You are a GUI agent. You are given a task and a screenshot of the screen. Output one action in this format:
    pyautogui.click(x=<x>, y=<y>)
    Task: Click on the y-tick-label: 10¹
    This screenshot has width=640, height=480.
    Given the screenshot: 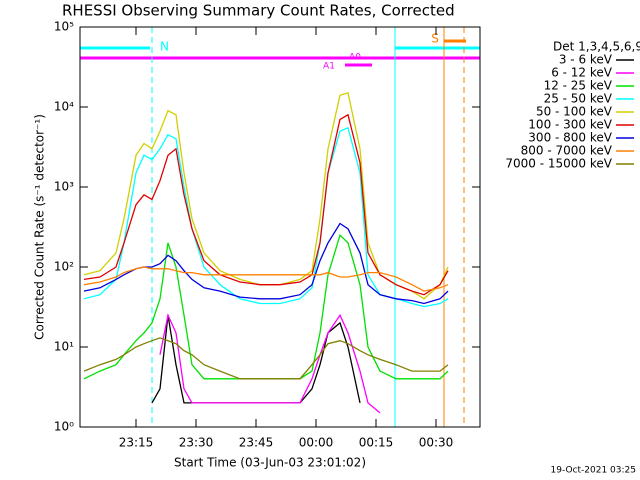 What is the action you would take?
    pyautogui.click(x=64, y=347)
    